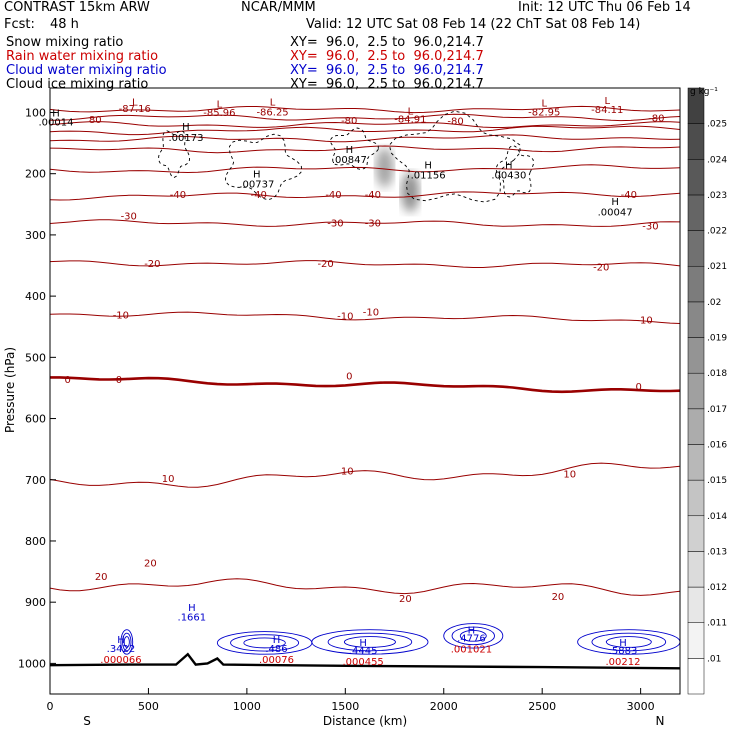  Describe the element at coordinates (219, 113) in the screenshot. I see `low-value-1: -85.96` at that location.